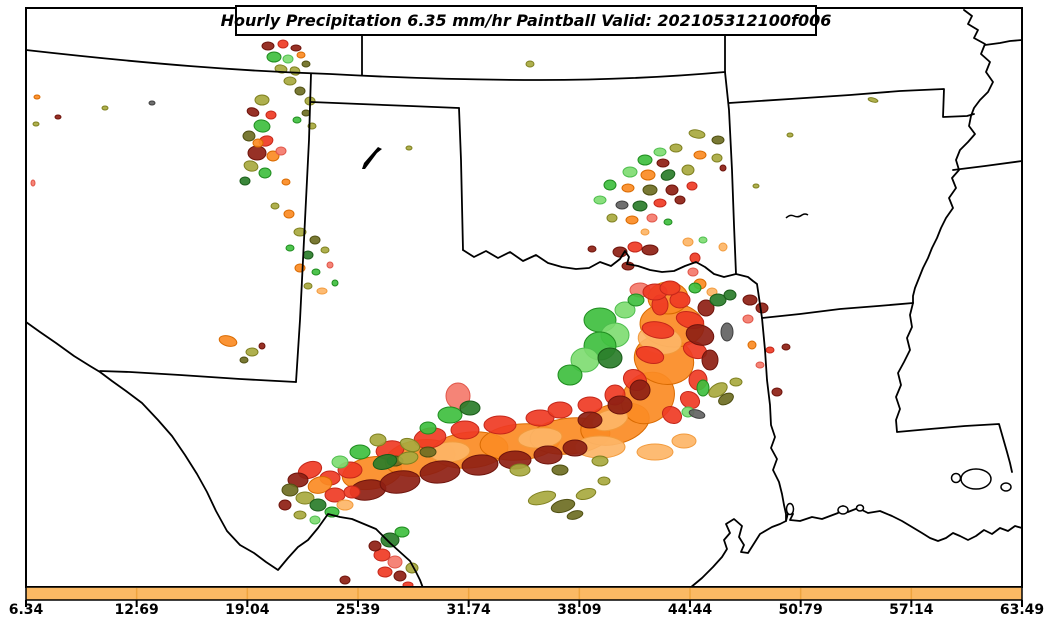 The width and height of the screenshot is (1053, 633). What do you see at coordinates (800, 610) in the screenshot?
I see `colorbar-tick-label: 50.79` at bounding box center [800, 610].